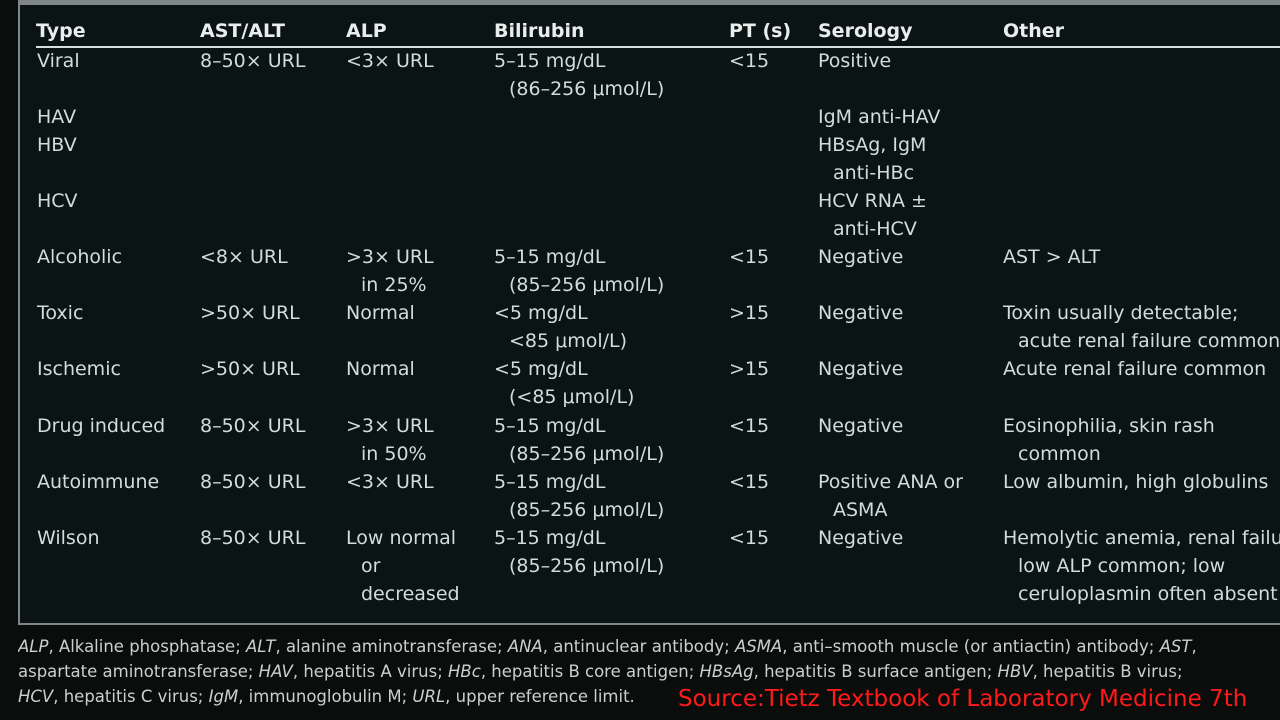  I want to click on cell-type: Wilson, so click(68, 538).